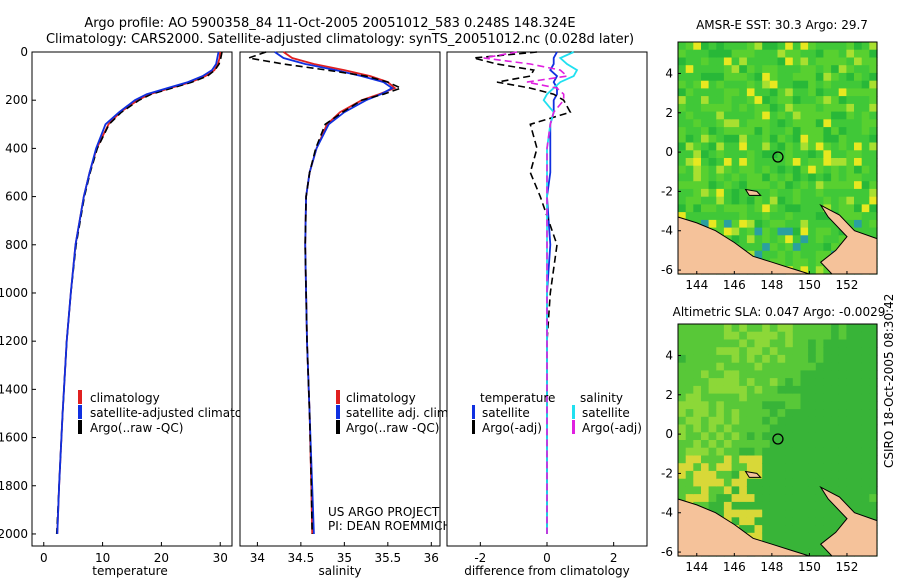  Describe the element at coordinates (14, 293) in the screenshot. I see `depth-tick-label: 1000` at that location.